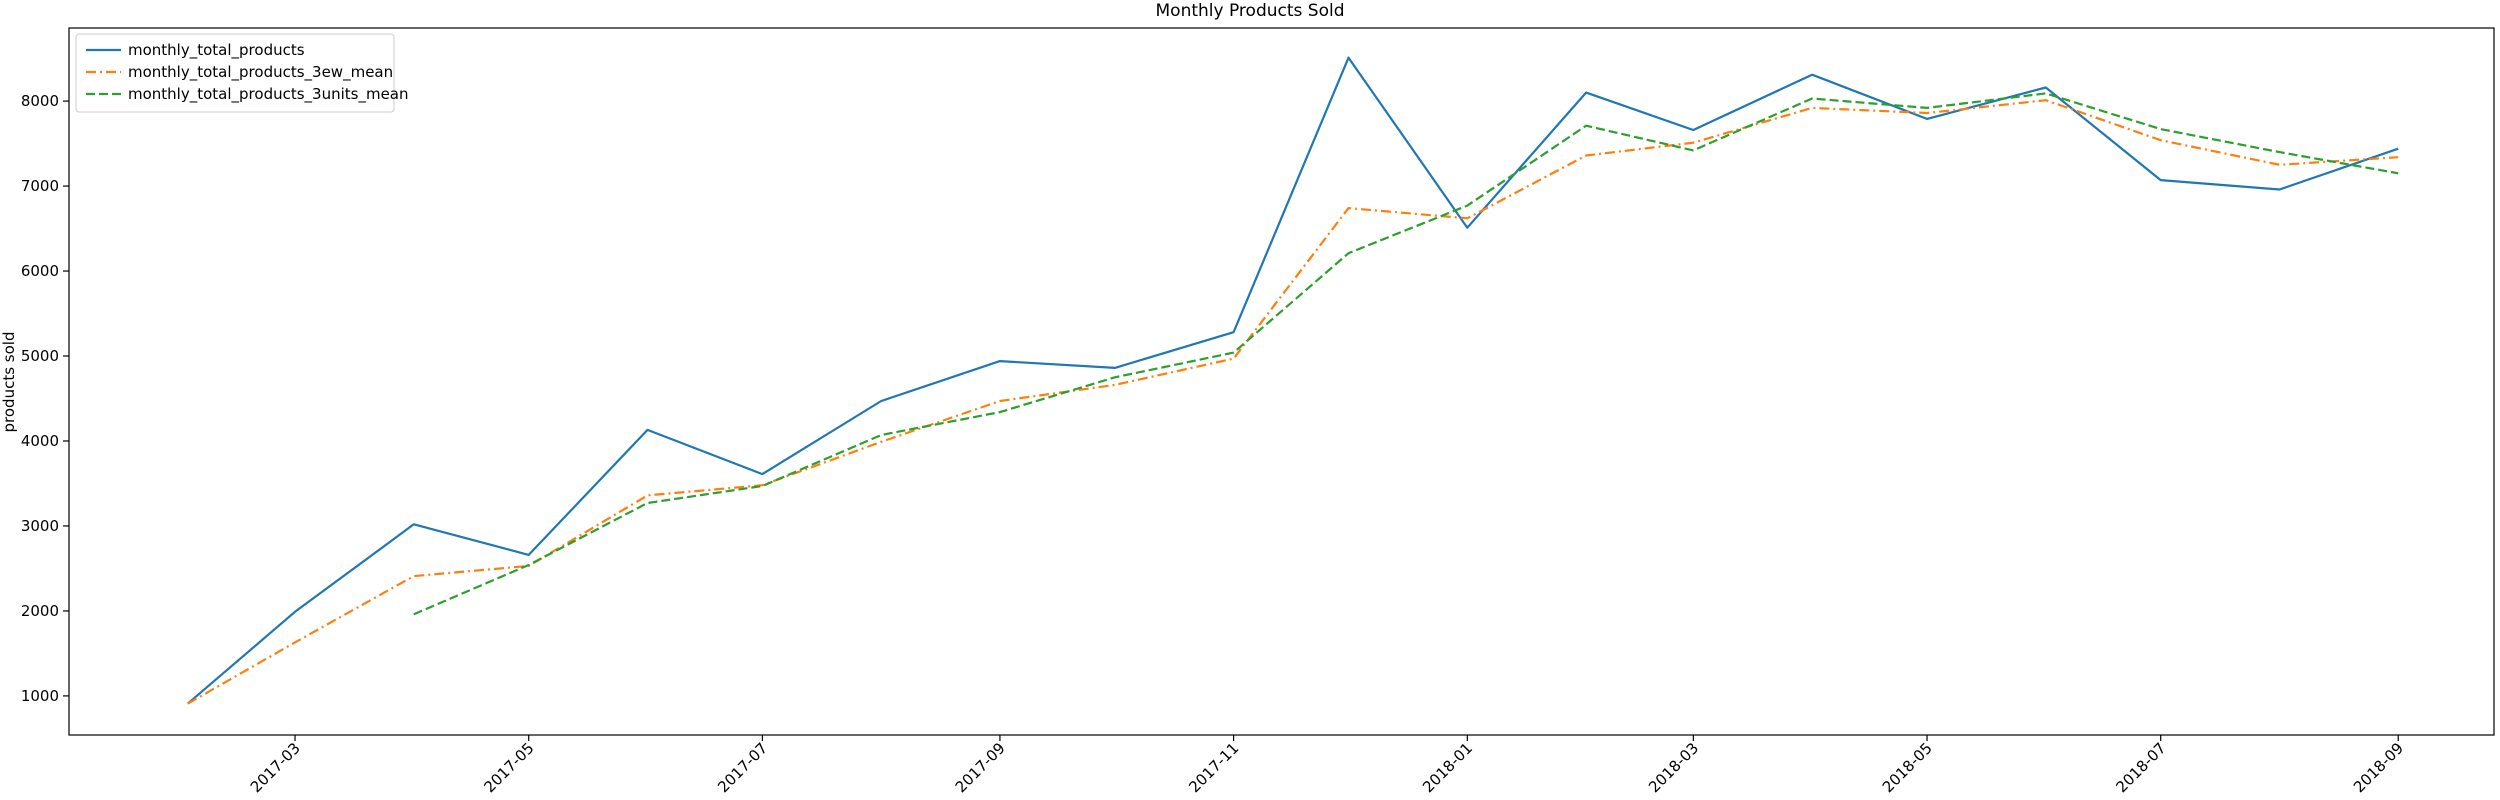 This screenshot has height=800, width=2500. Describe the element at coordinates (1250, 11) in the screenshot. I see `chart-title: Monthly Products Sold` at that location.